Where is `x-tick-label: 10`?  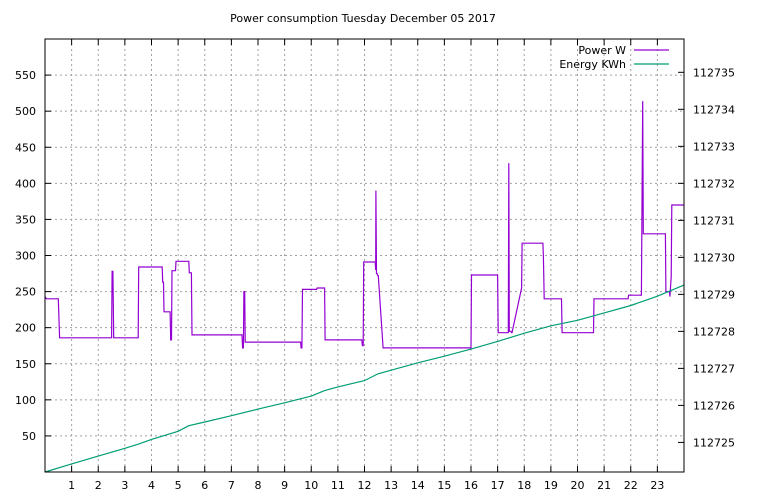
x-tick-label: 10 is located at coordinates (311, 485).